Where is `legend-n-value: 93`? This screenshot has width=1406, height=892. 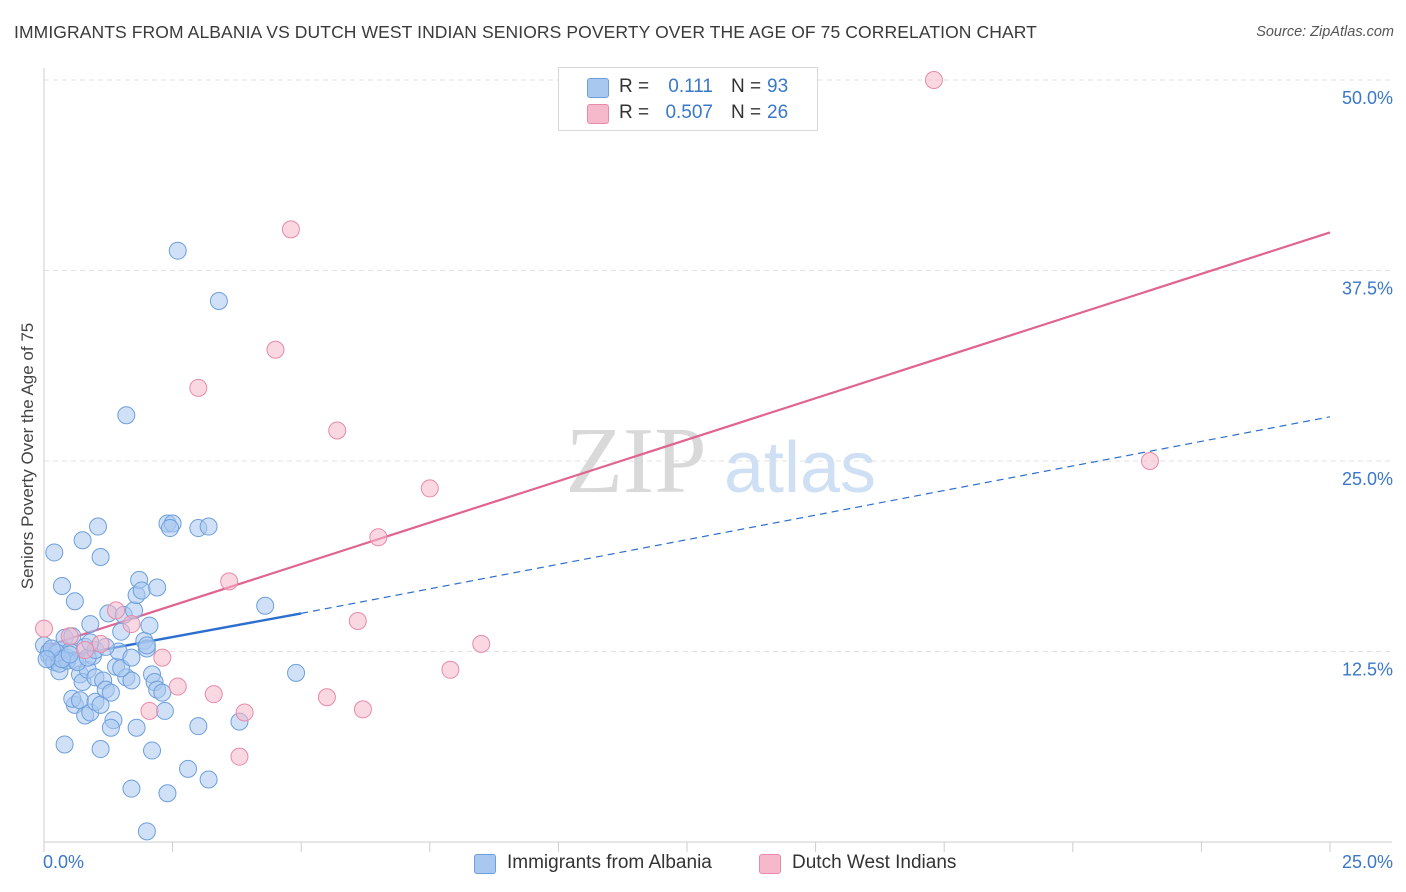 legend-n-value: 93 is located at coordinates (778, 86).